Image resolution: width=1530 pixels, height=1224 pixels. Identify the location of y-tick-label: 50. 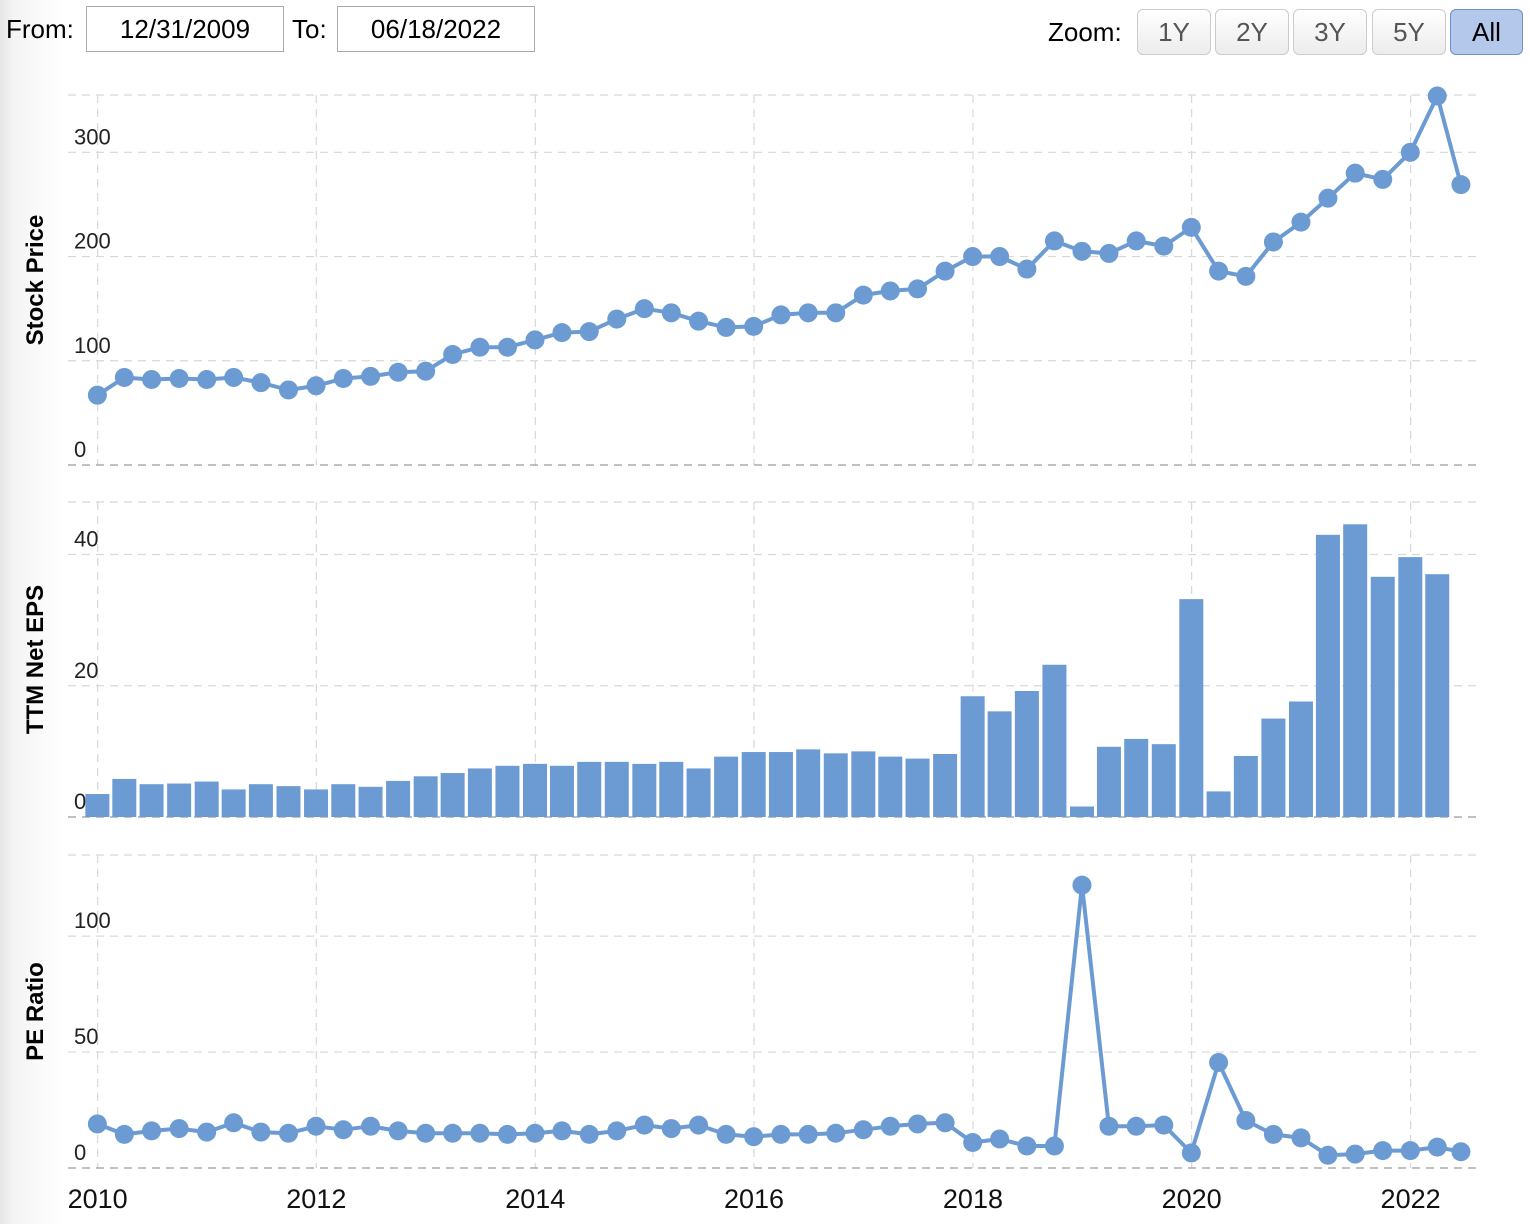
(86, 1036).